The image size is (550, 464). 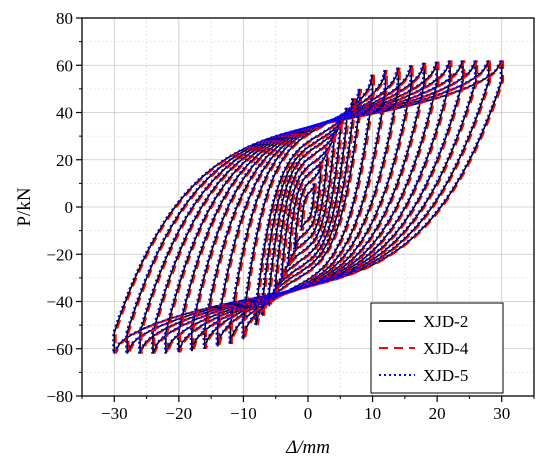 I want to click on y-tick-label: −60, so click(x=59, y=349).